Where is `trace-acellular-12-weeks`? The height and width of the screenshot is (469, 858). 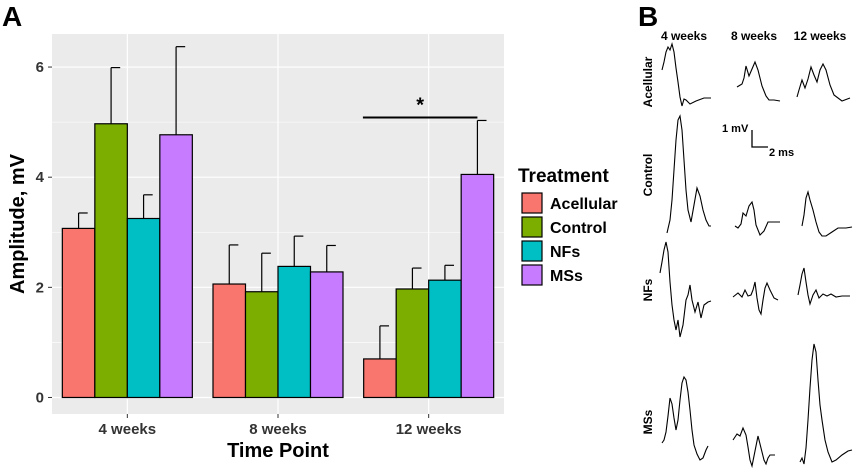
trace-acellular-12-weeks is located at coordinates (823, 82).